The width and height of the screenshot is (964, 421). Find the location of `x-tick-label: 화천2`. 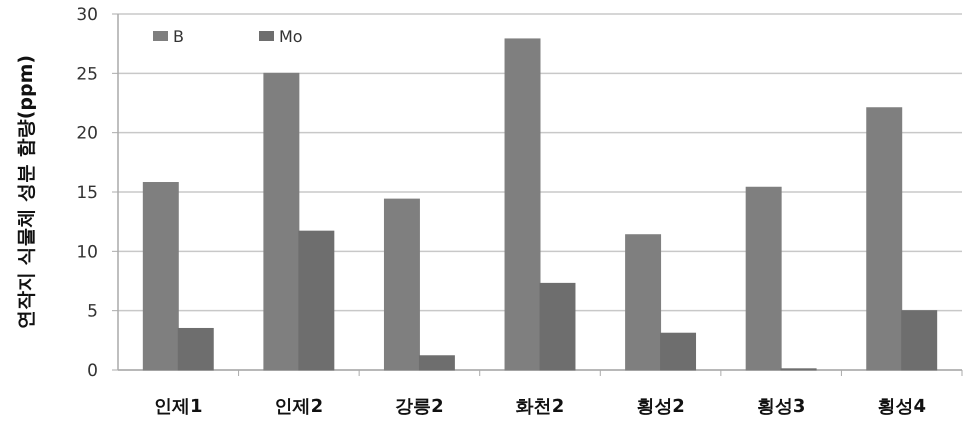

x-tick-label: 화천2 is located at coordinates (540, 406).